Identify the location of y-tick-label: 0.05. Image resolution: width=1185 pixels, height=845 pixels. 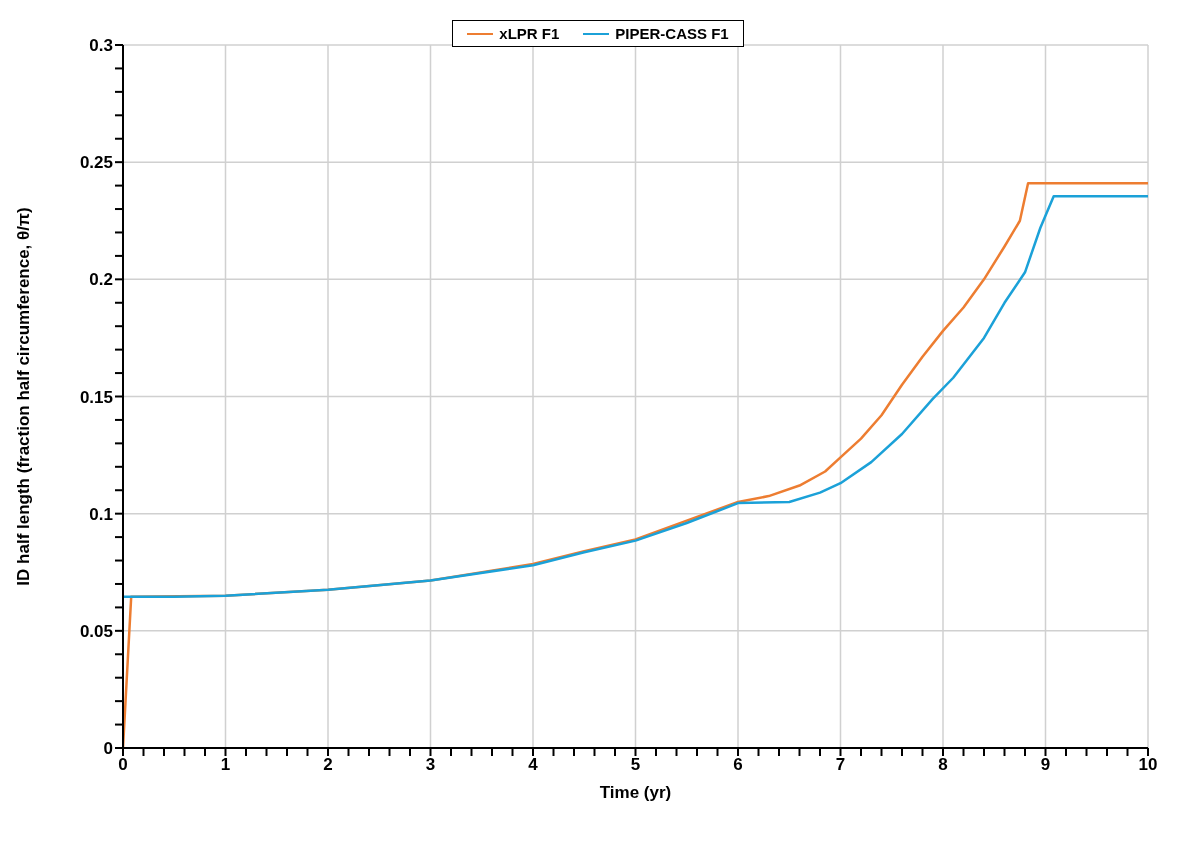
(96, 631).